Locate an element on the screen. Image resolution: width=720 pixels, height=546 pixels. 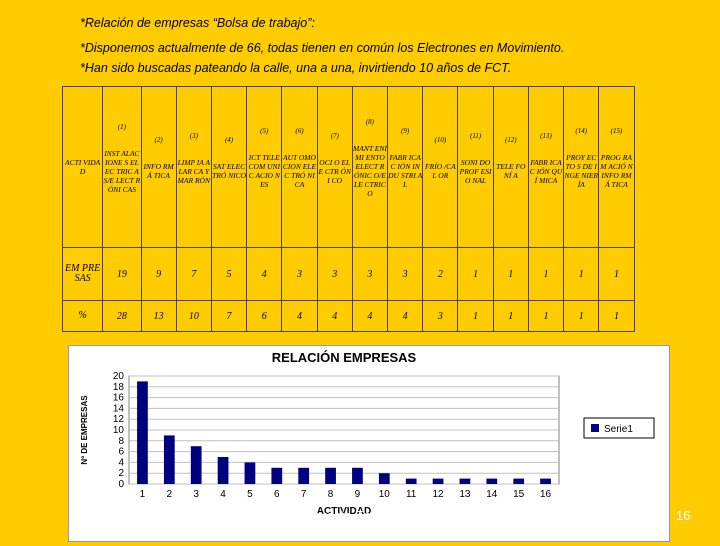
footer-text: Proyecto Empresa is located at coordinates (353, 515).